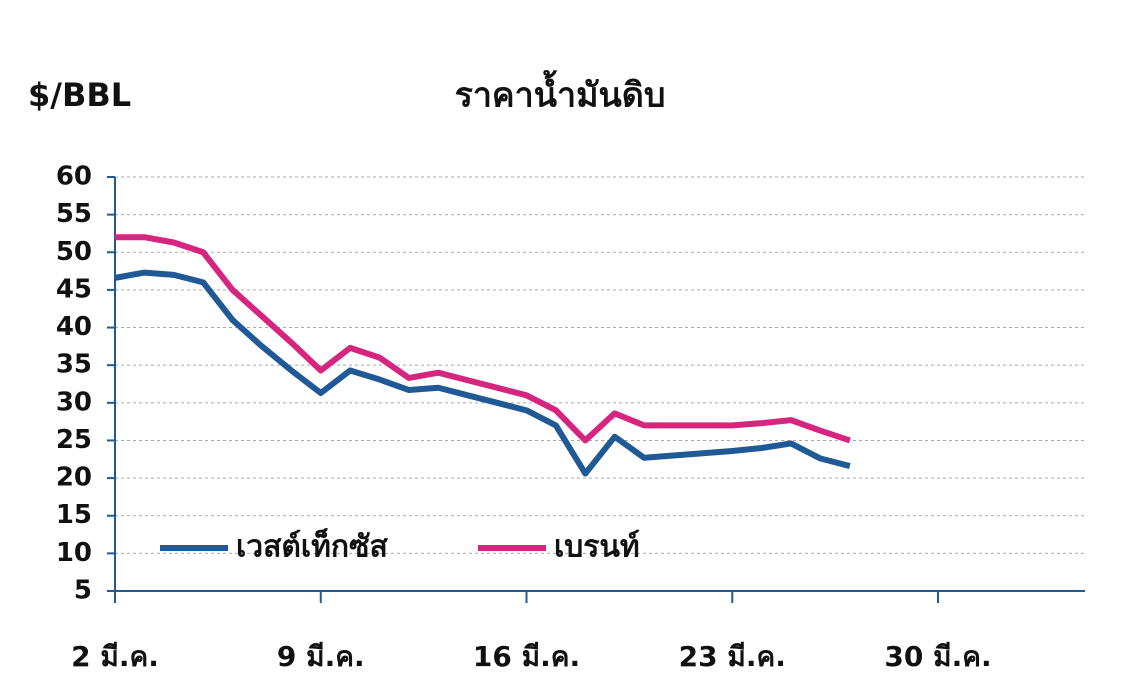 Image resolution: width=1129 pixels, height=697 pixels. Describe the element at coordinates (74, 440) in the screenshot. I see `y-tick-label: 25` at that location.